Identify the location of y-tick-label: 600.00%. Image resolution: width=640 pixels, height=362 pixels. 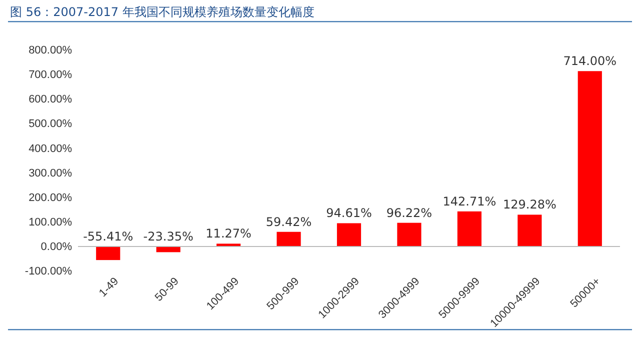
(50, 100).